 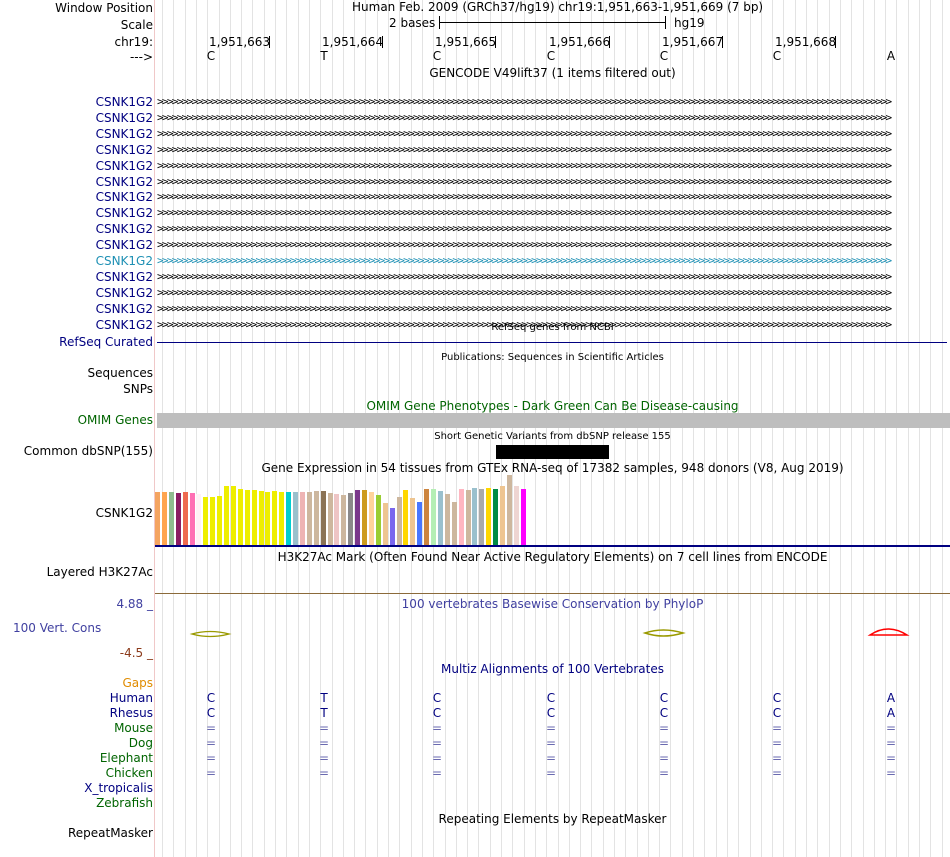 What do you see at coordinates (131, 713) in the screenshot?
I see `multiz-species-label: Rhesus` at bounding box center [131, 713].